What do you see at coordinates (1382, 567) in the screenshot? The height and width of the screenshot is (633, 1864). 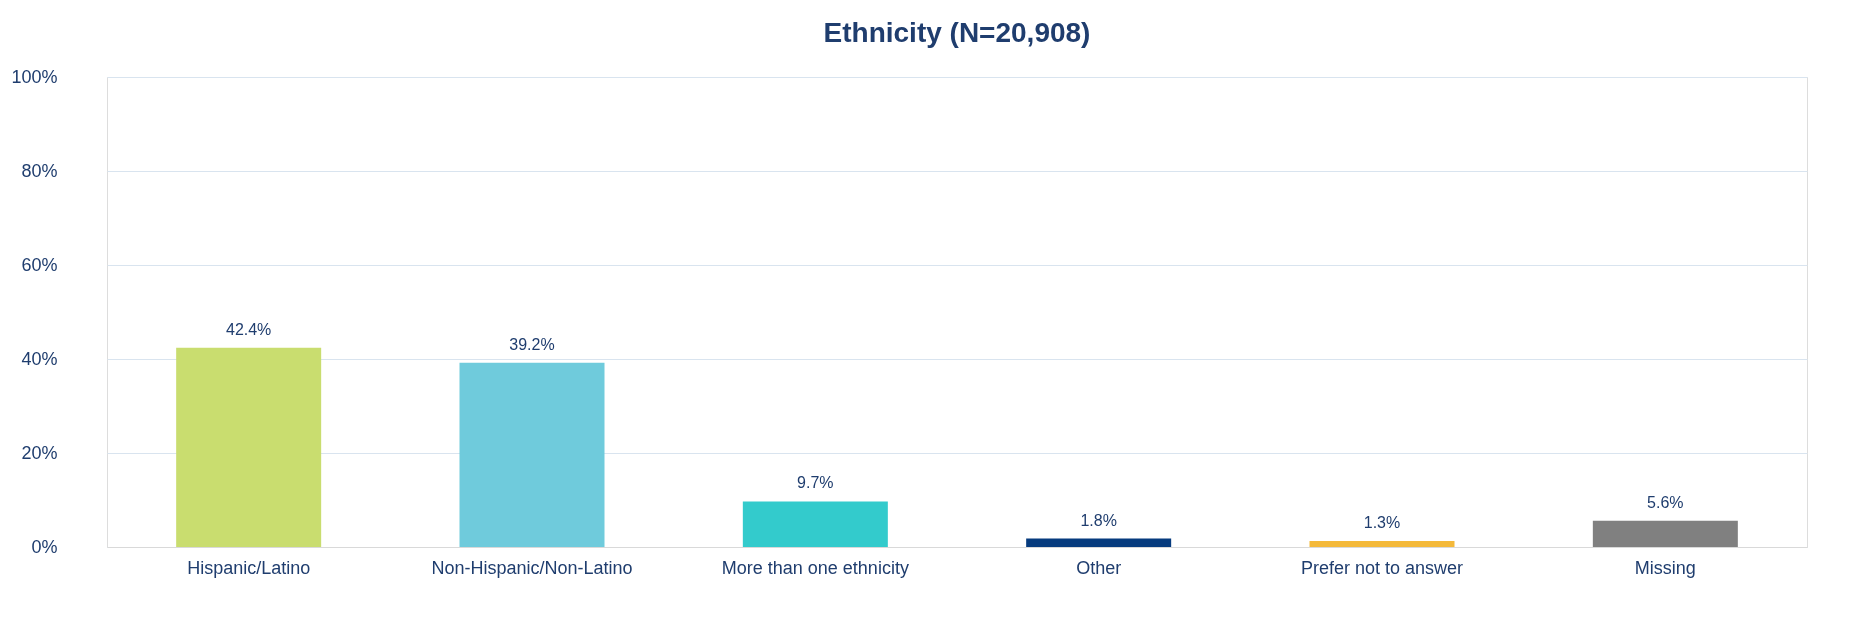 I see `x-tick-label: Prefer not to answer` at bounding box center [1382, 567].